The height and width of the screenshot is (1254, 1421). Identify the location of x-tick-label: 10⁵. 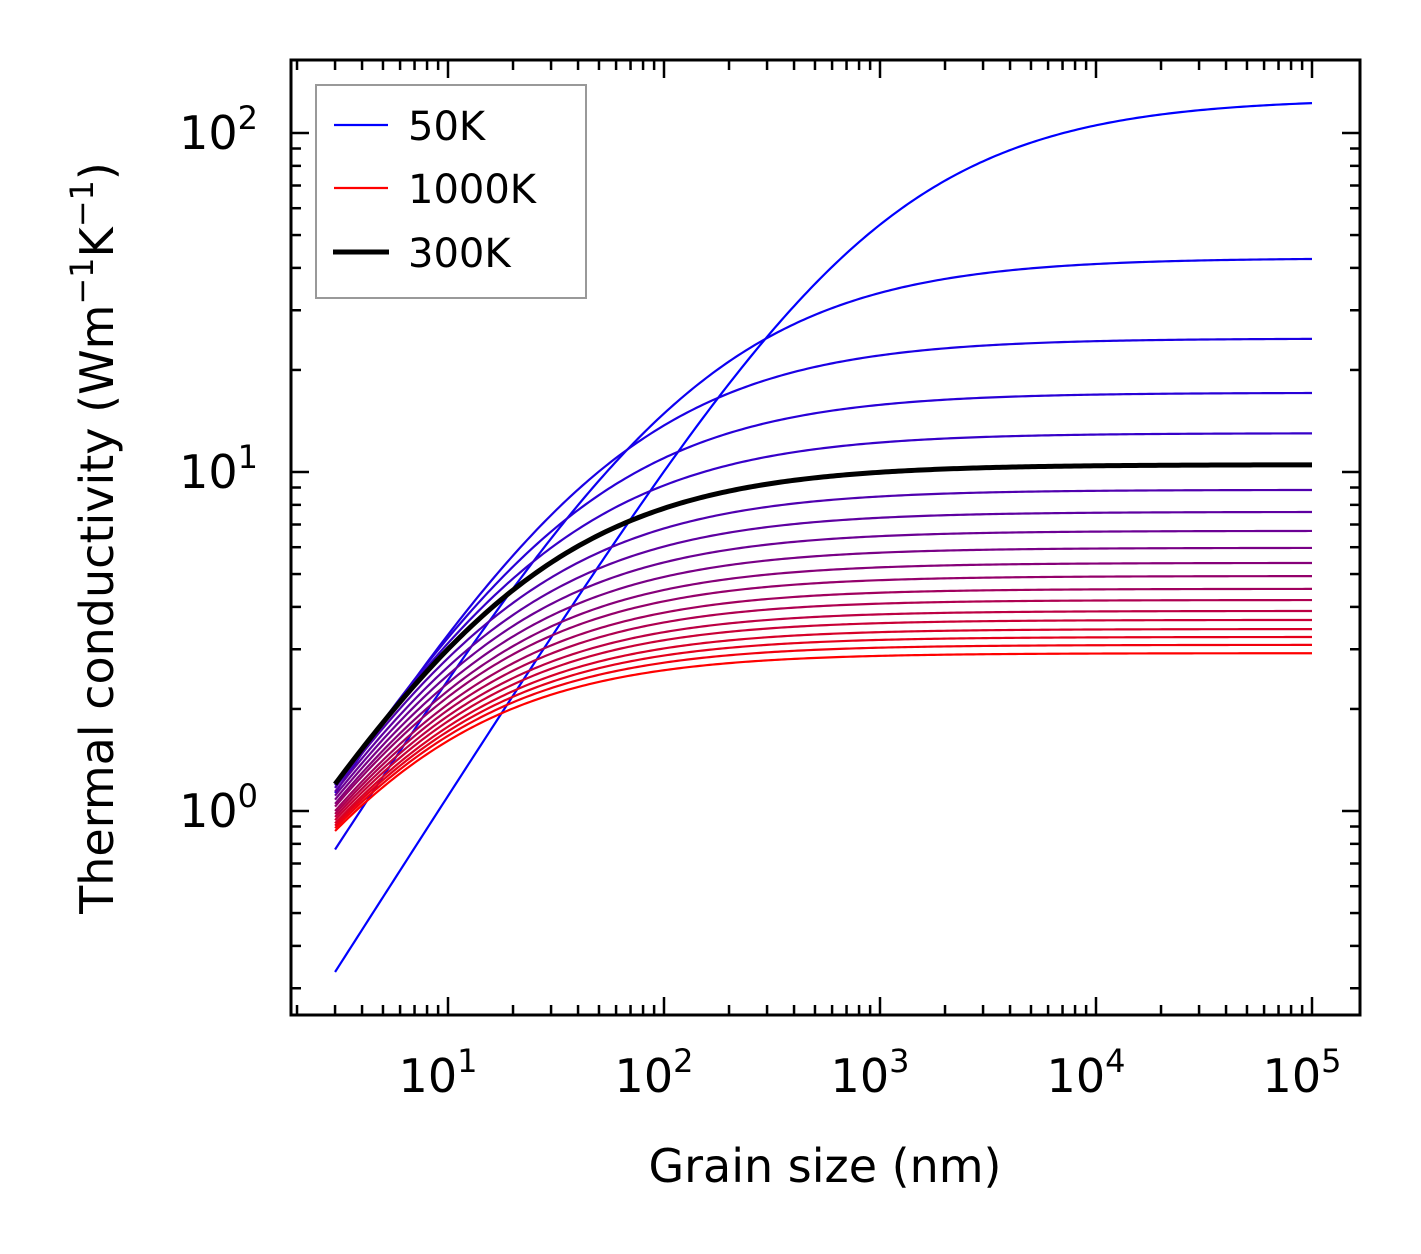
(1302, 1072).